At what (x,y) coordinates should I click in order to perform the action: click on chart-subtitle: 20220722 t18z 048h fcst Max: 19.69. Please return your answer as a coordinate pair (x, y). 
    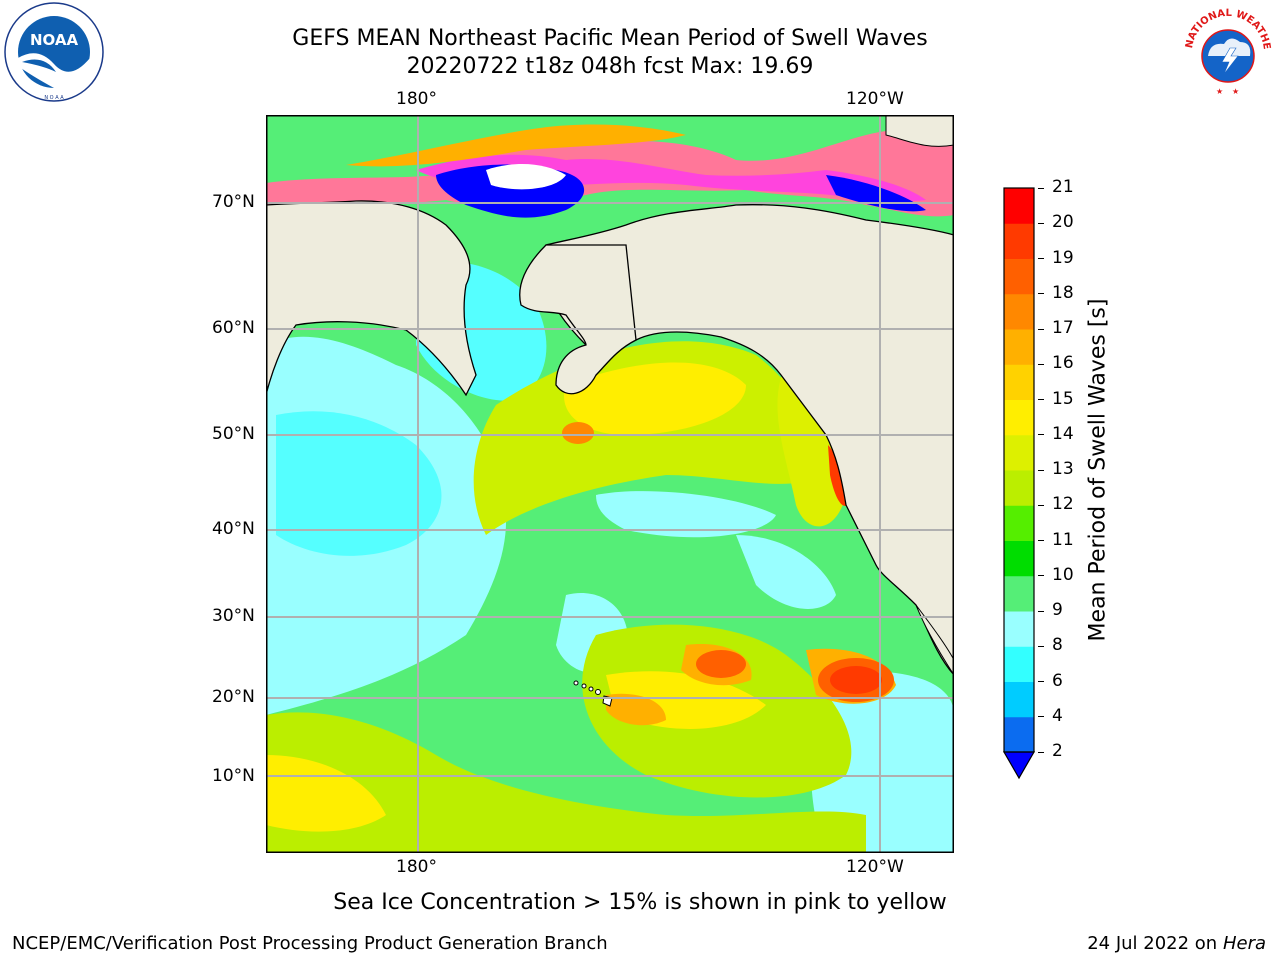
    Looking at the image, I should click on (610, 66).